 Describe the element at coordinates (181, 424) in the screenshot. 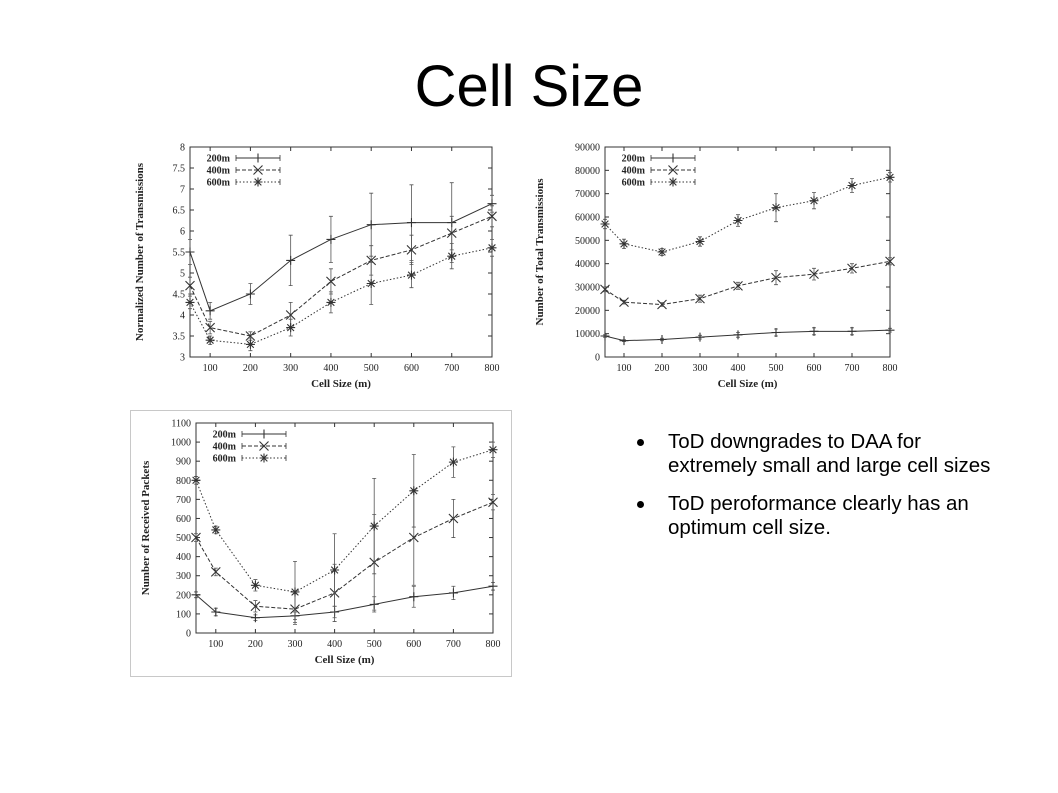

I see `y-tick-label: 1100` at that location.